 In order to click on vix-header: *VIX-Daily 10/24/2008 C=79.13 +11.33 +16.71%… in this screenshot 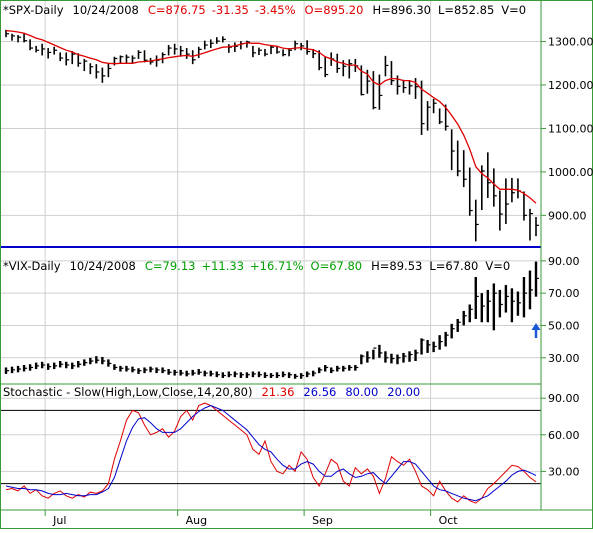, I will do `click(256, 266)`.